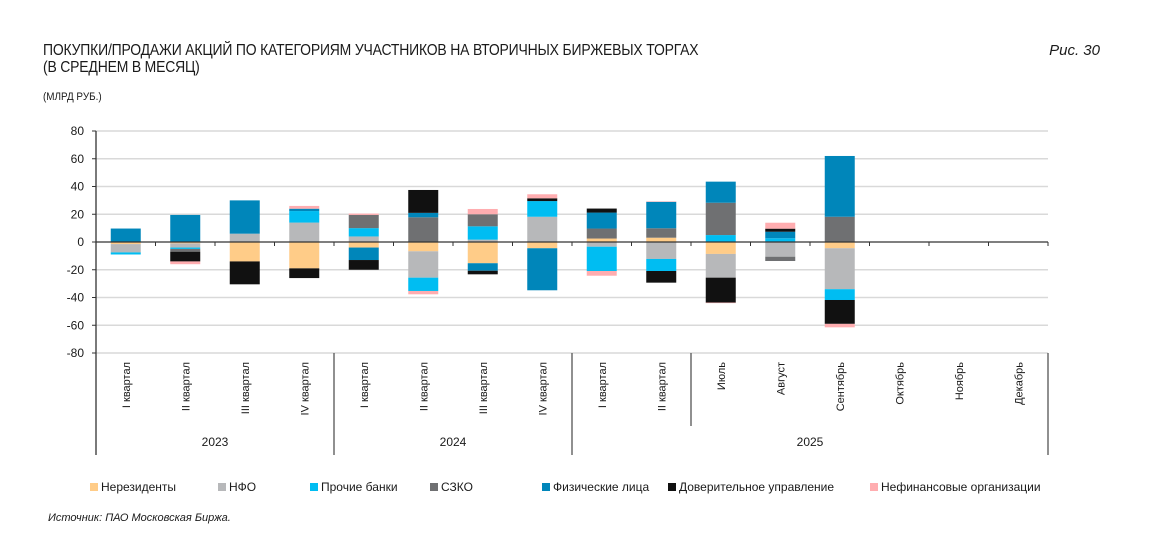 The image size is (1155, 560). Describe the element at coordinates (76, 353) in the screenshot. I see `y-tick-label: -80` at that location.